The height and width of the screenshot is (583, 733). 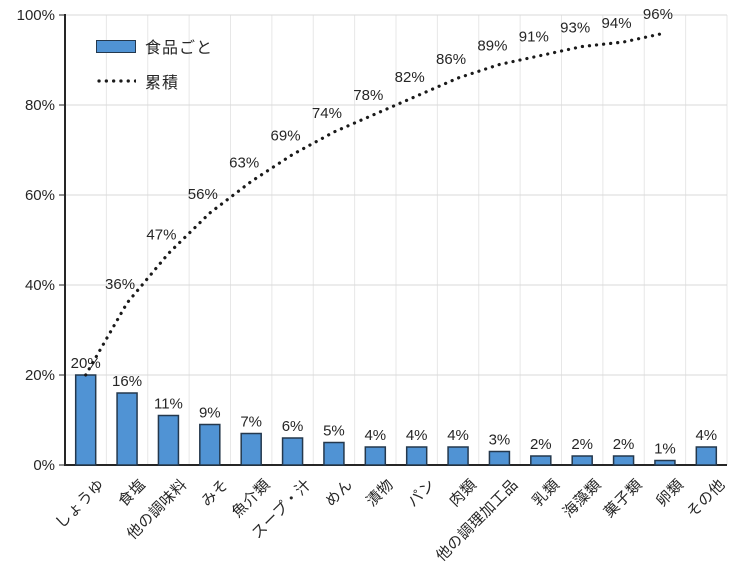 What do you see at coordinates (368, 95) in the screenshot?
I see `cumulative-value-label: 78%` at bounding box center [368, 95].